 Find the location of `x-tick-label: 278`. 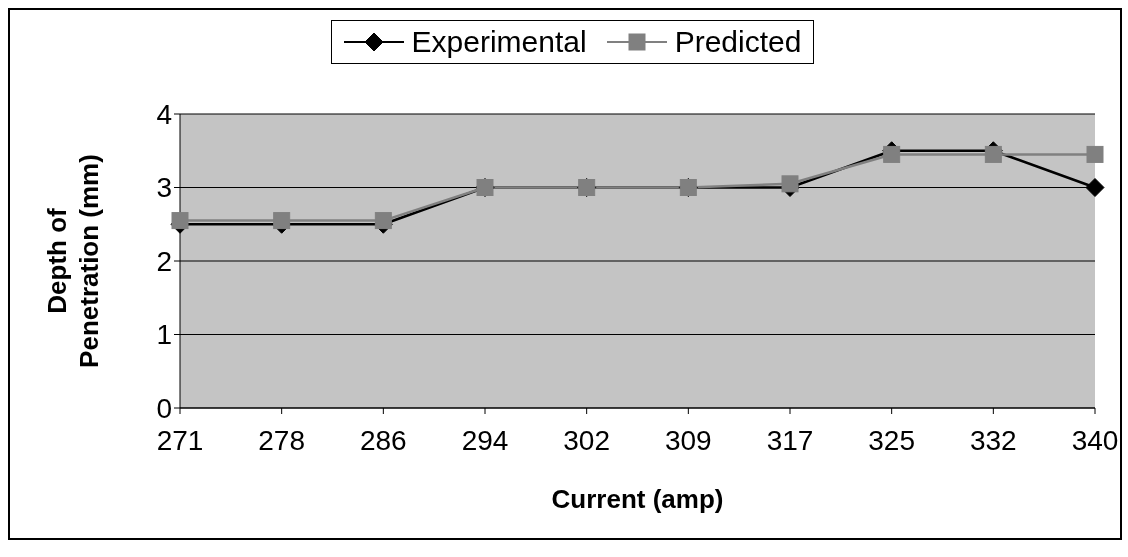

x-tick-label: 278 is located at coordinates (282, 440).